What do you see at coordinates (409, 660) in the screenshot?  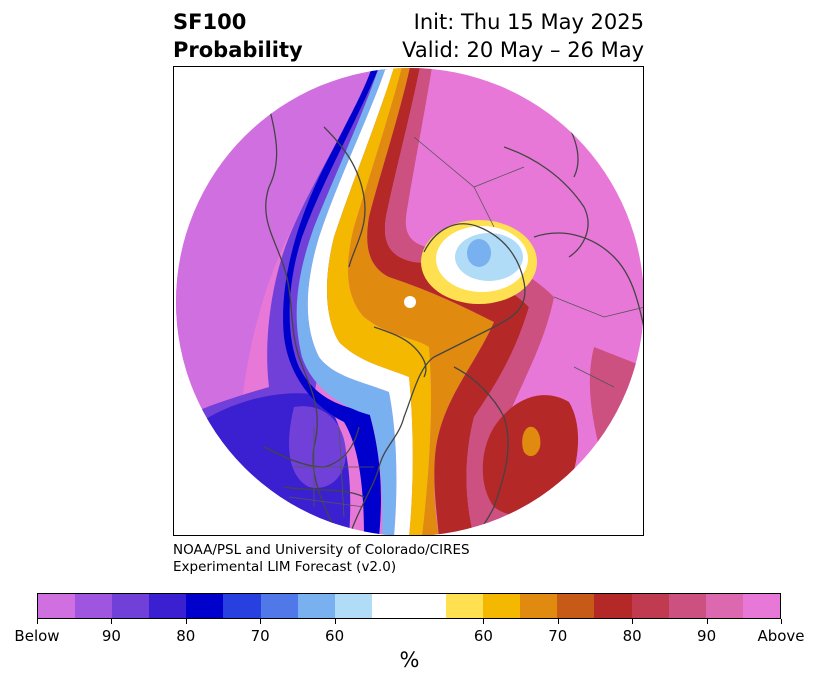 I see `colorbar-unit: %` at bounding box center [409, 660].